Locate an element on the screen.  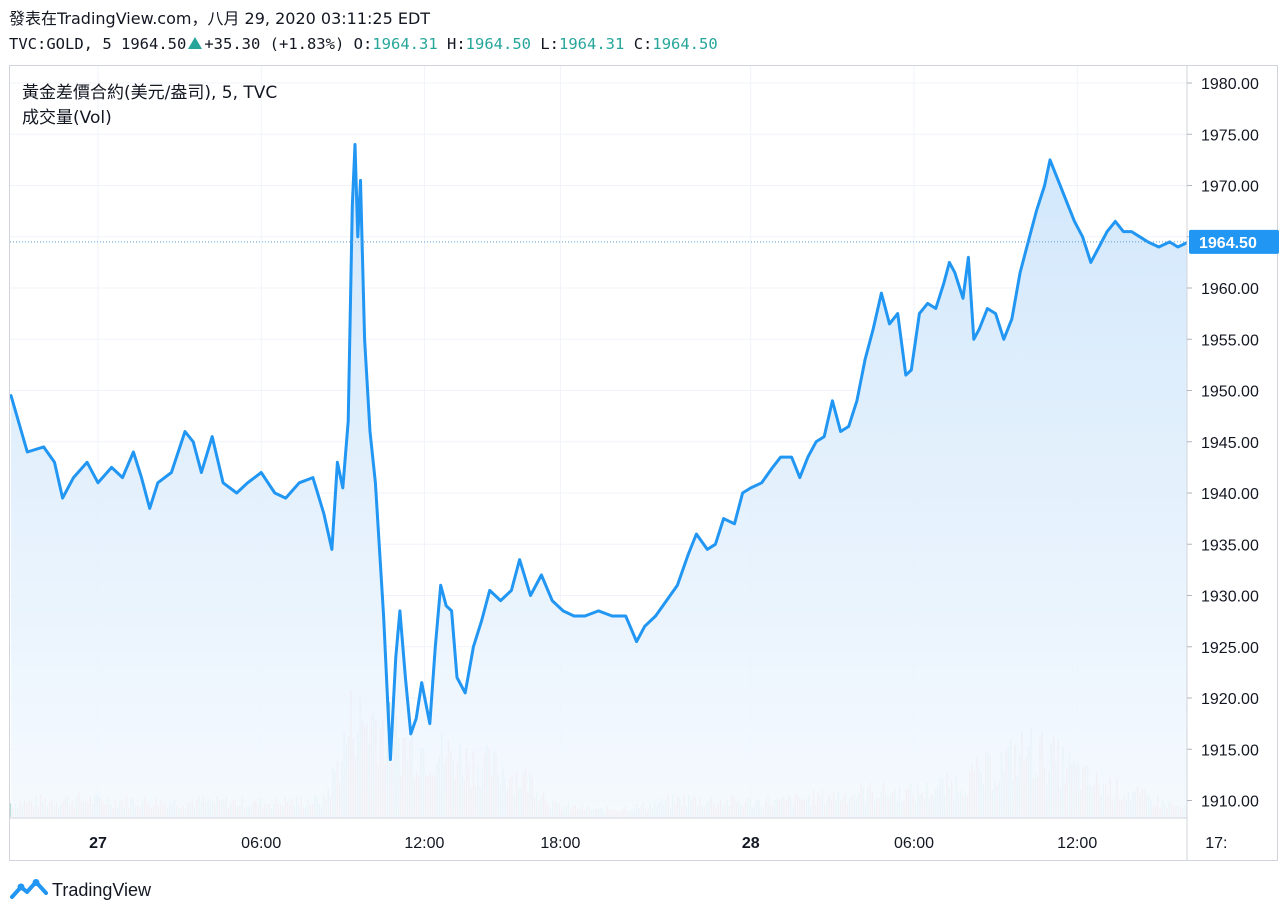
open-label: O: is located at coordinates (363, 44).